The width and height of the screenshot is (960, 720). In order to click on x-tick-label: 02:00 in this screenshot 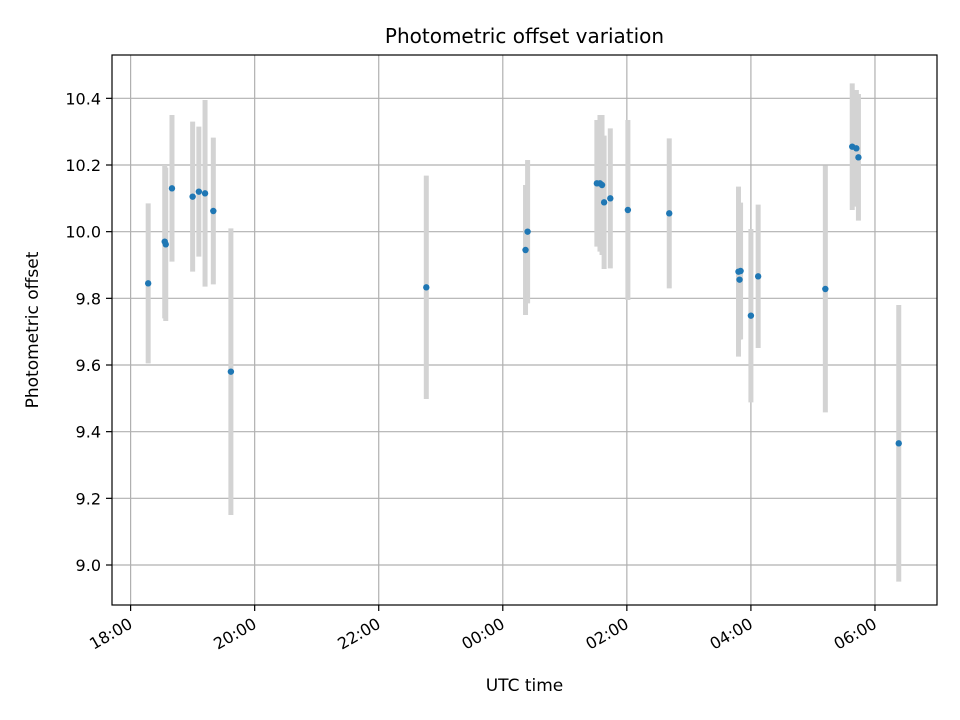, I will do `click(606, 634)`.